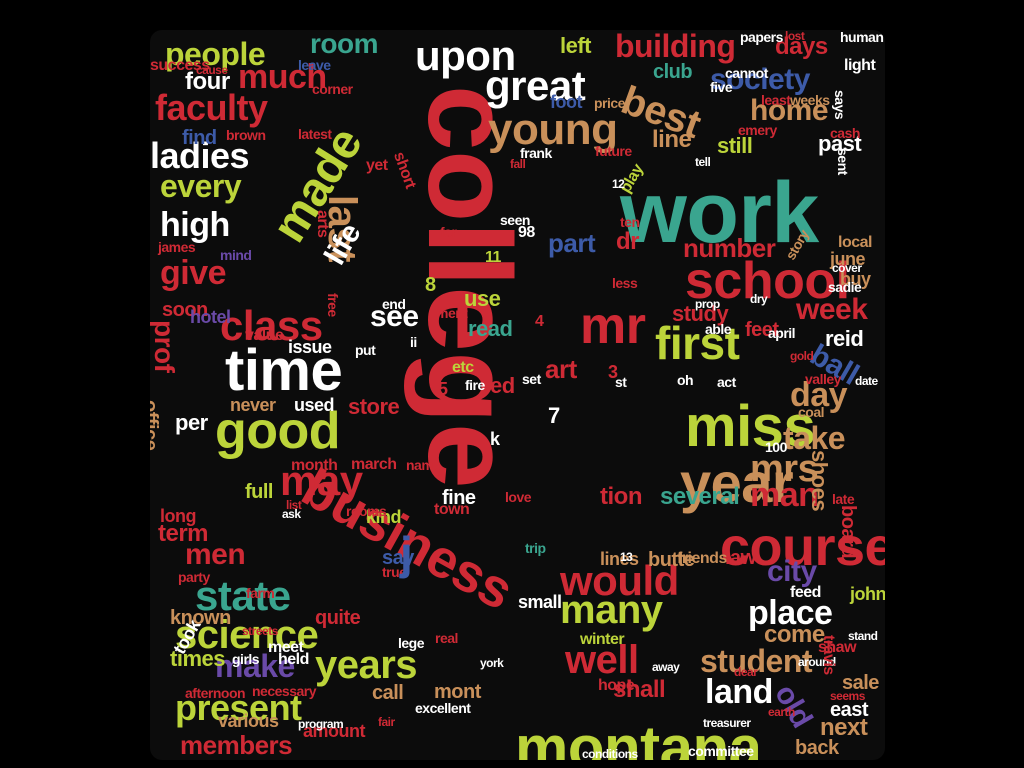 The image size is (1024, 768). What do you see at coordinates (776, 447) in the screenshot?
I see `word-100: 100` at bounding box center [776, 447].